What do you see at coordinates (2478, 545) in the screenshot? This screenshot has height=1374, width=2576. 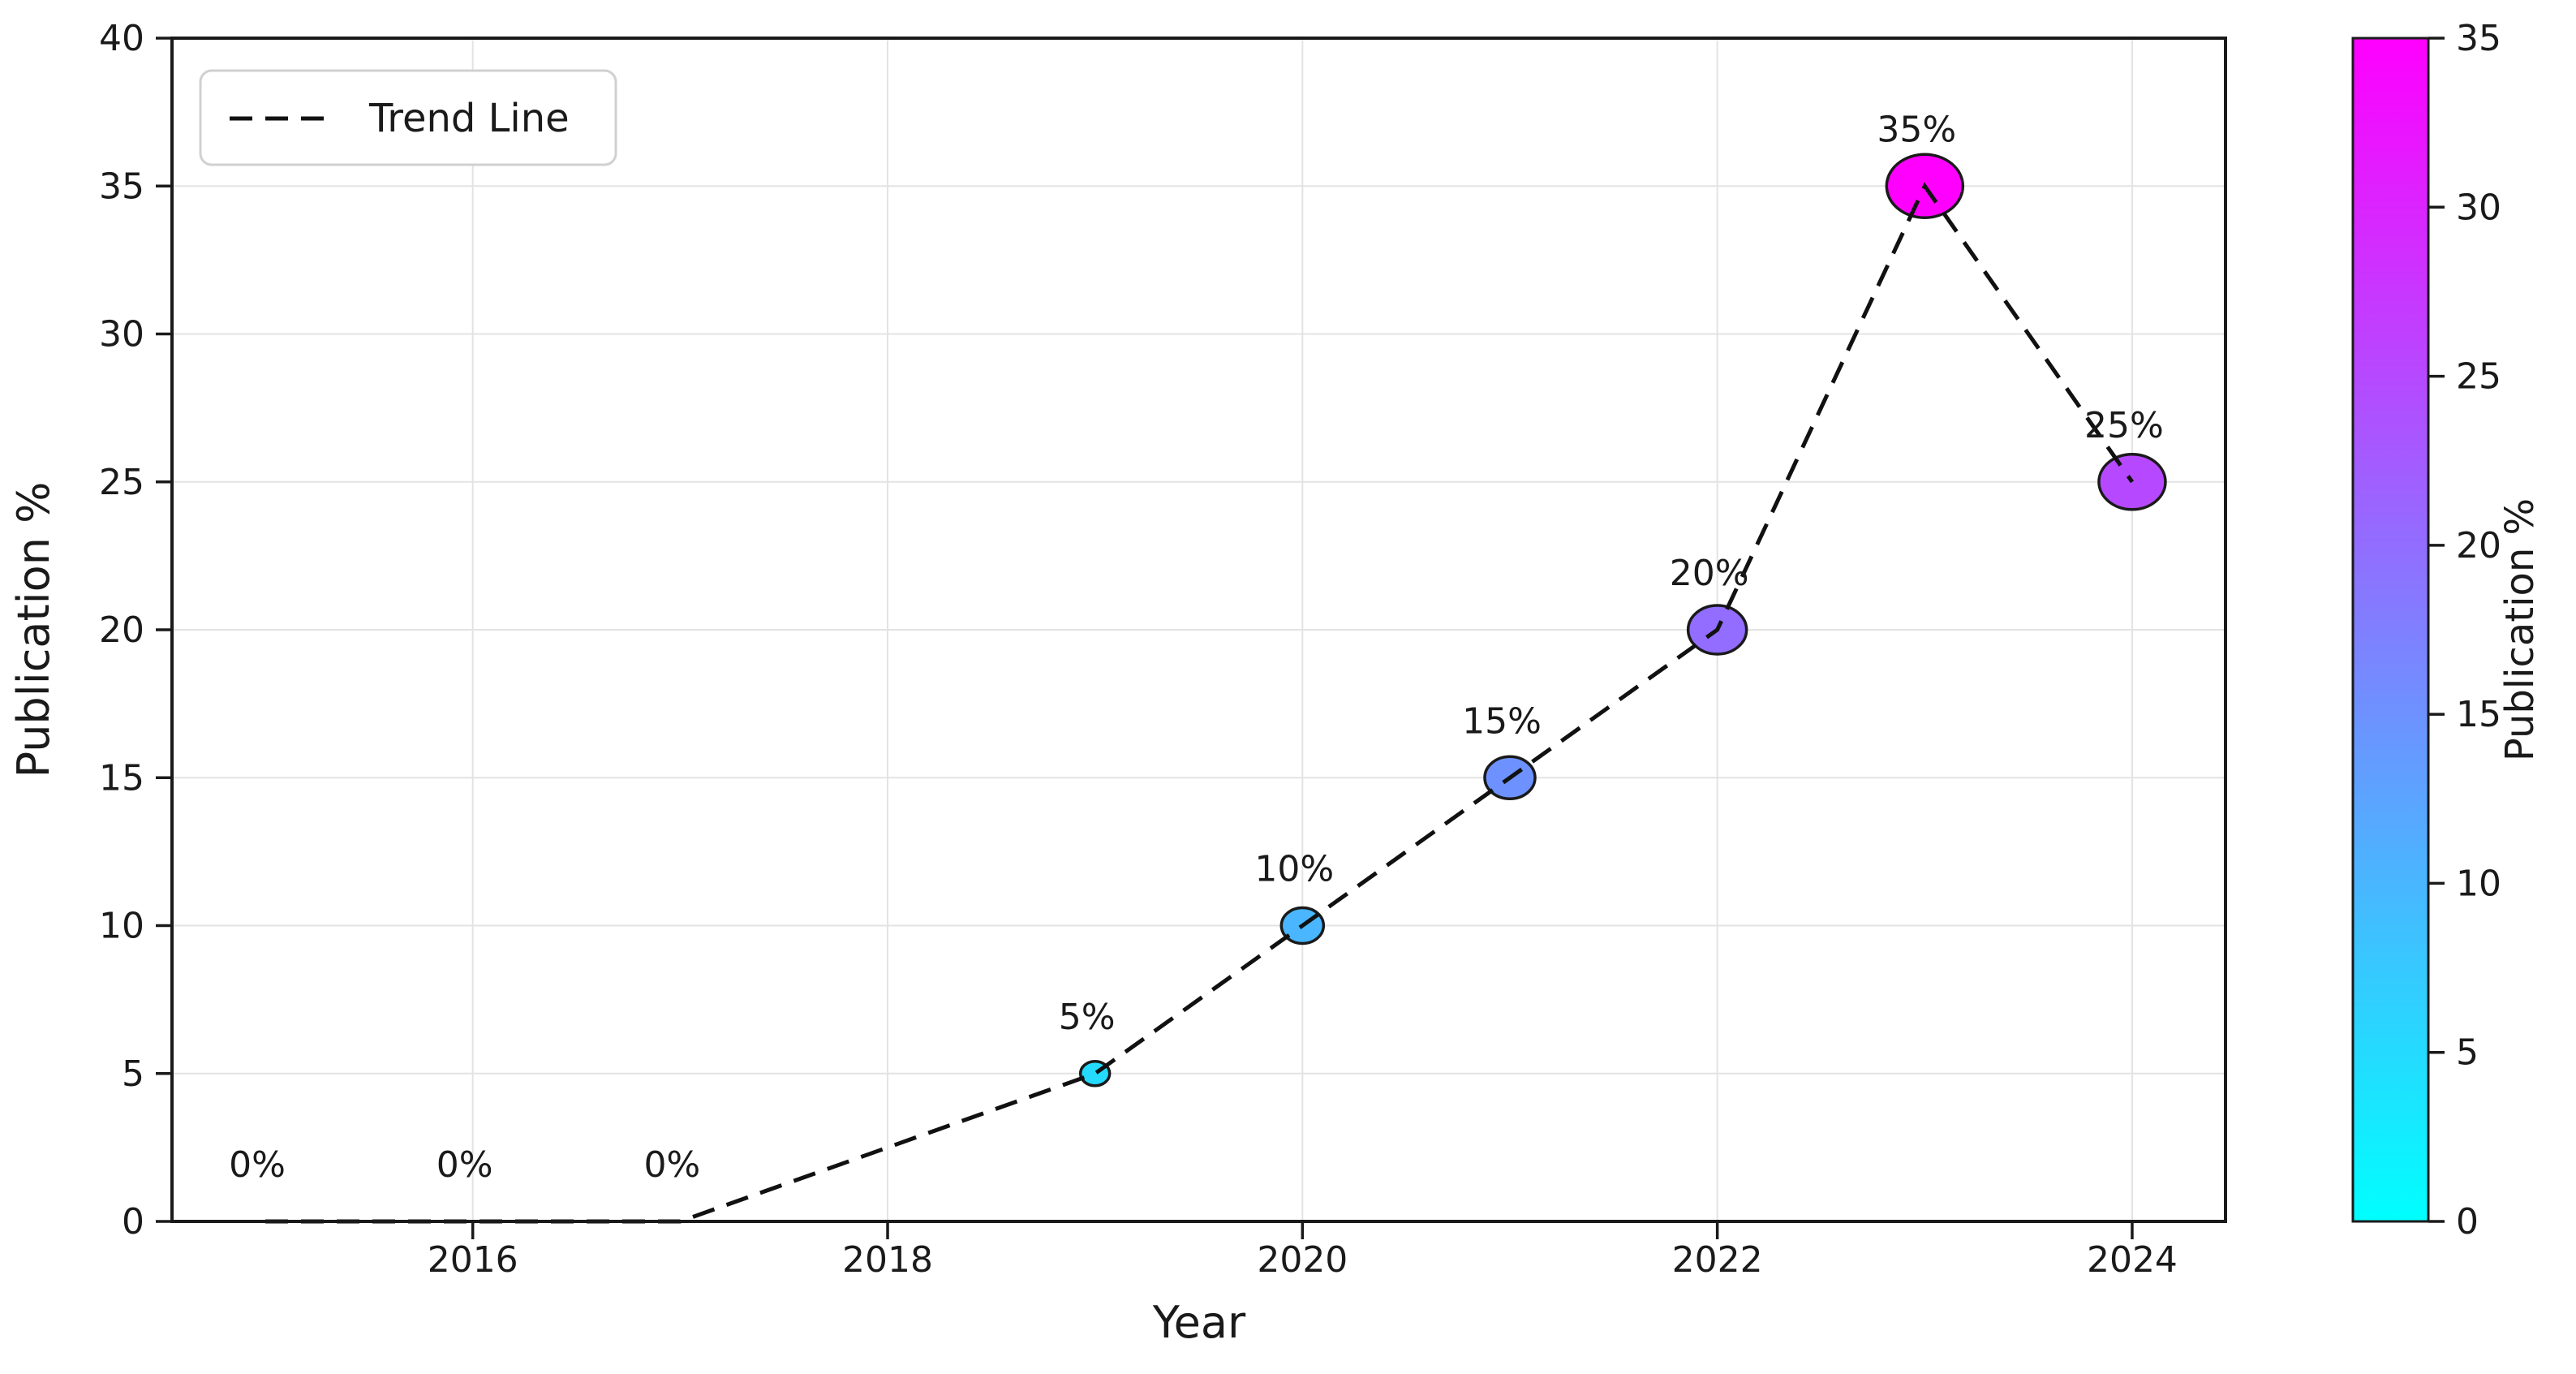 I see `colorbar-tick-label: 20` at bounding box center [2478, 545].